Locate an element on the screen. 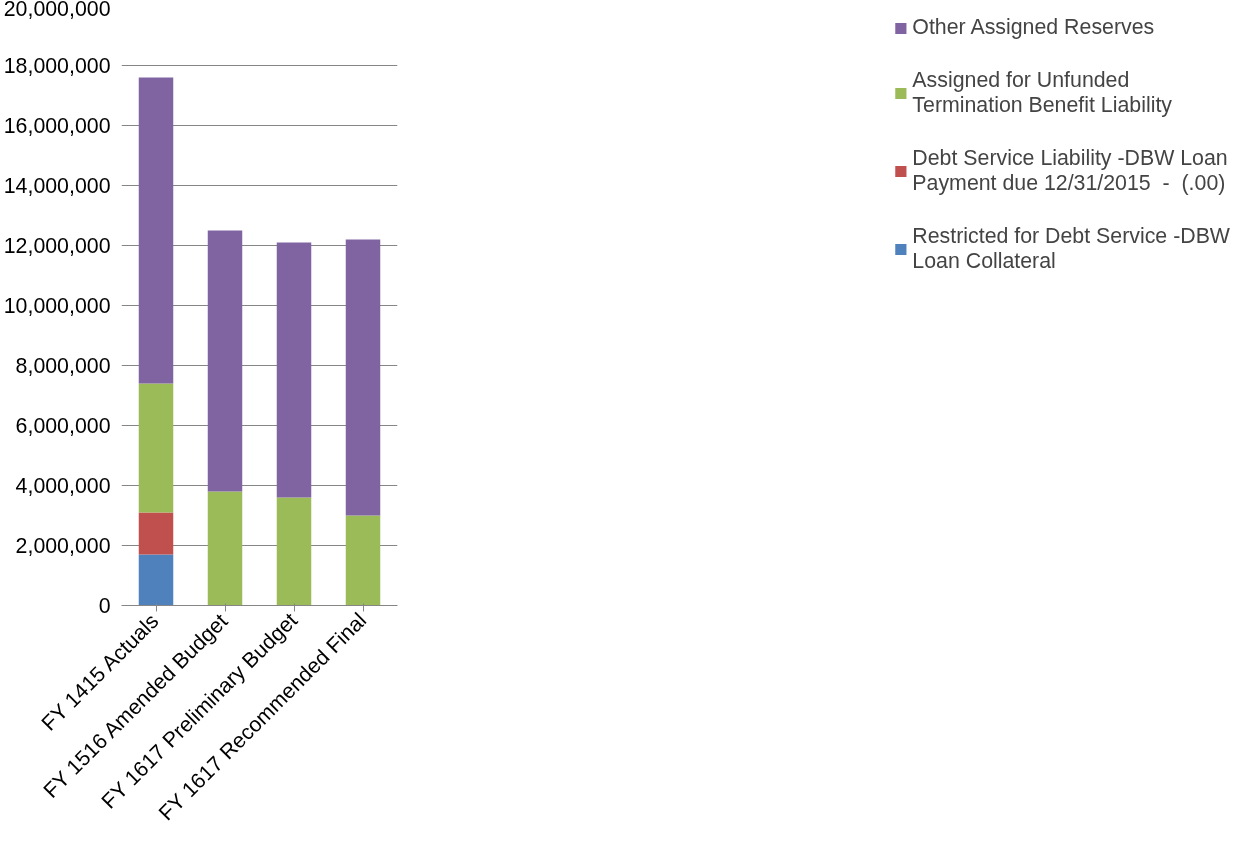 The image size is (1250, 846). y-tick-label: 0 is located at coordinates (104, 606).